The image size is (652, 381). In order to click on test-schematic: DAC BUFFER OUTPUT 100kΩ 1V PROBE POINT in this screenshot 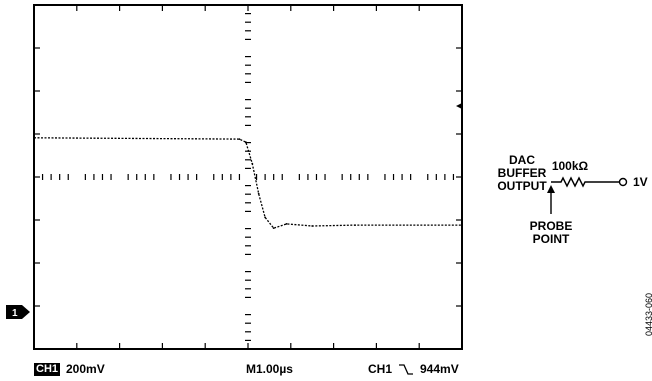, I will do `click(572, 199)`.